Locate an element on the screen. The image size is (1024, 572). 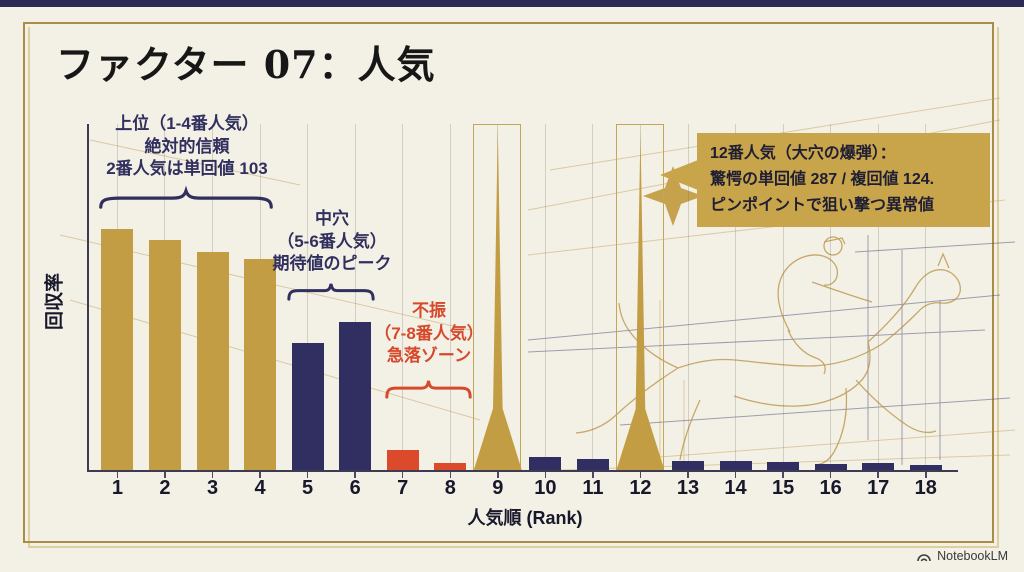
x-axis-line is located at coordinates (522, 471).